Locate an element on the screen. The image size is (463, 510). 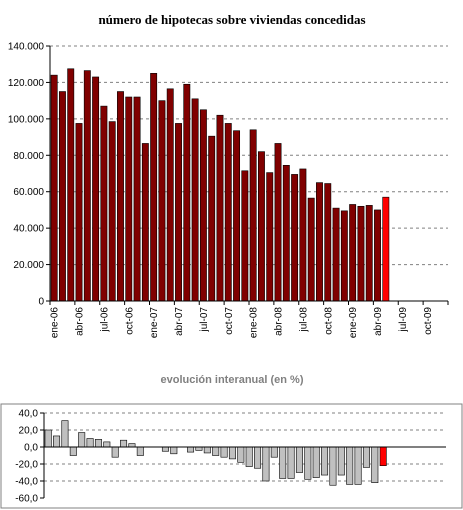
x-tick-label: oct-08 is located at coordinates (328, 321).